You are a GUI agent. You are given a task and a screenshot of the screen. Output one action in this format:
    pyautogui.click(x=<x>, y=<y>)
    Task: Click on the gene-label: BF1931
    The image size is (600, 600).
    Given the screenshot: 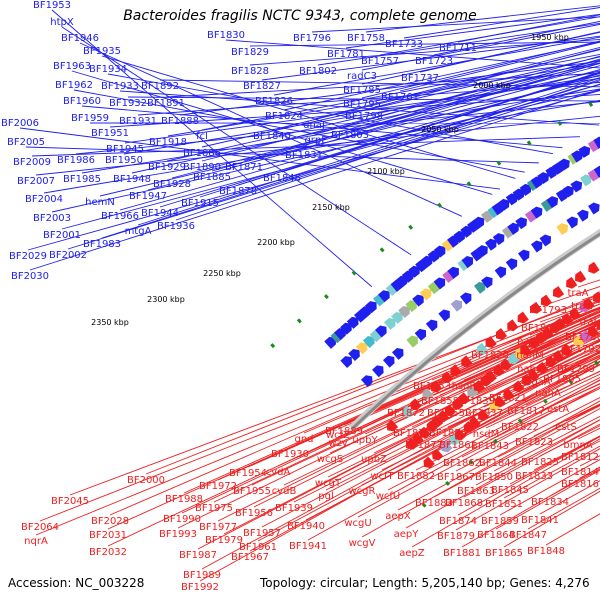 What is the action you would take?
    pyautogui.click(x=138, y=121)
    